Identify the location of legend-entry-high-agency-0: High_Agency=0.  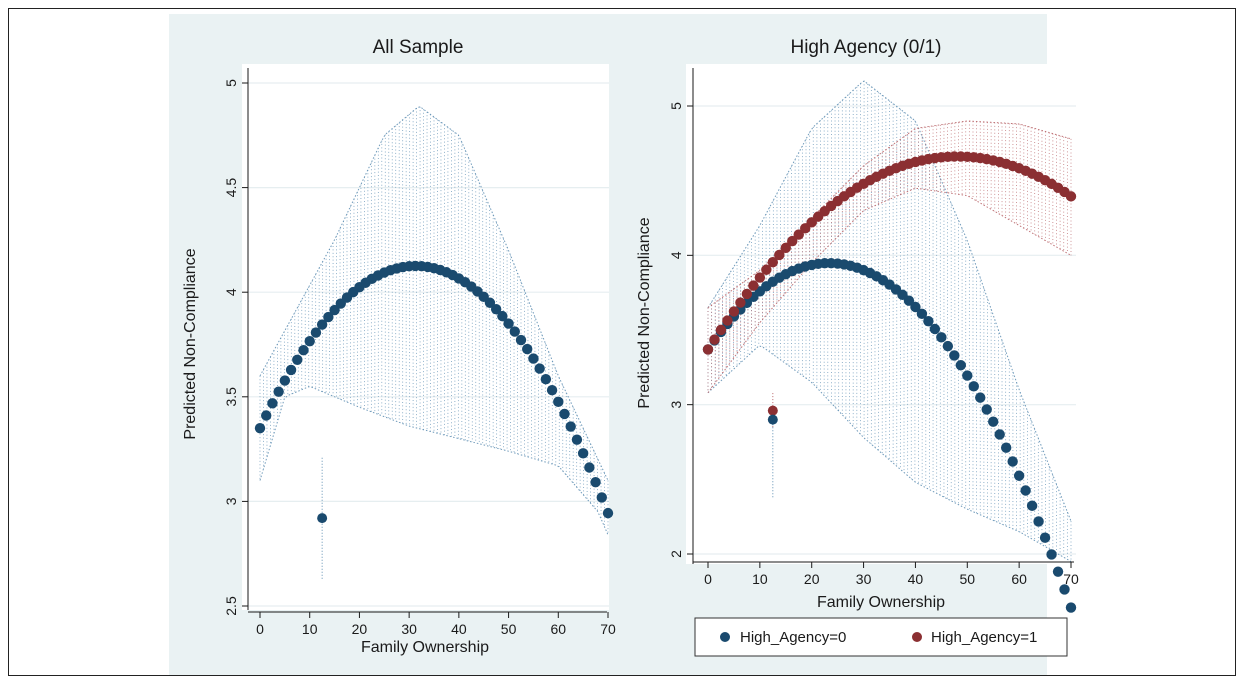
(783, 637).